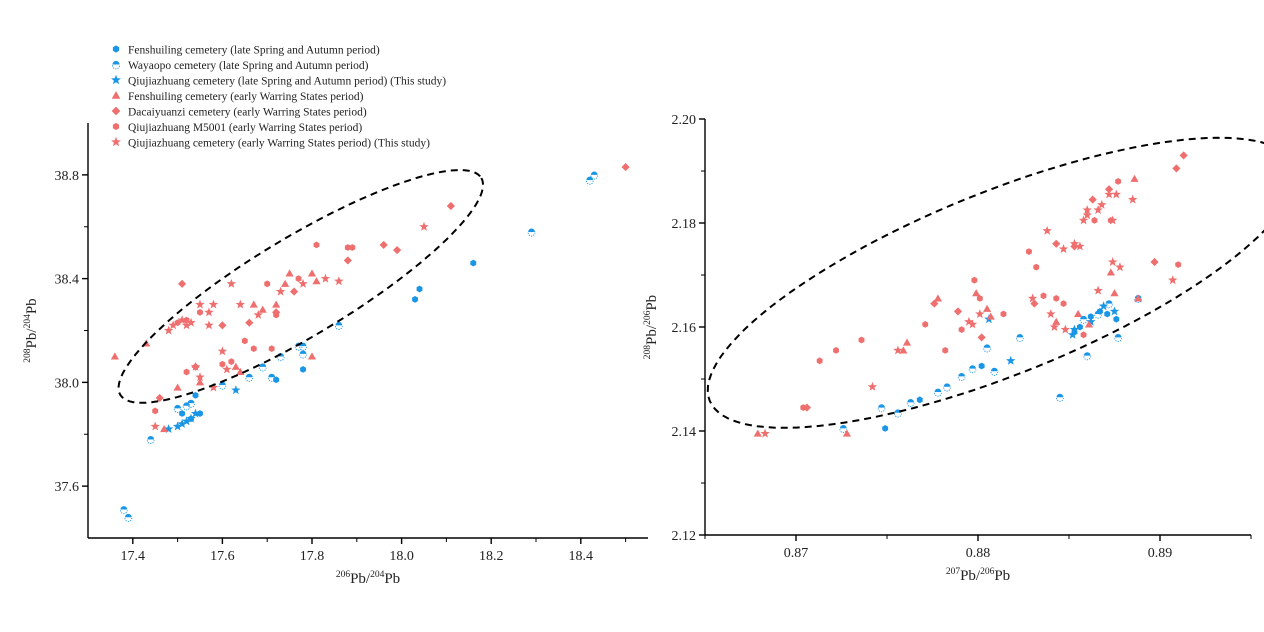  I want to click on legend-marker-star-icon, so click(116, 79).